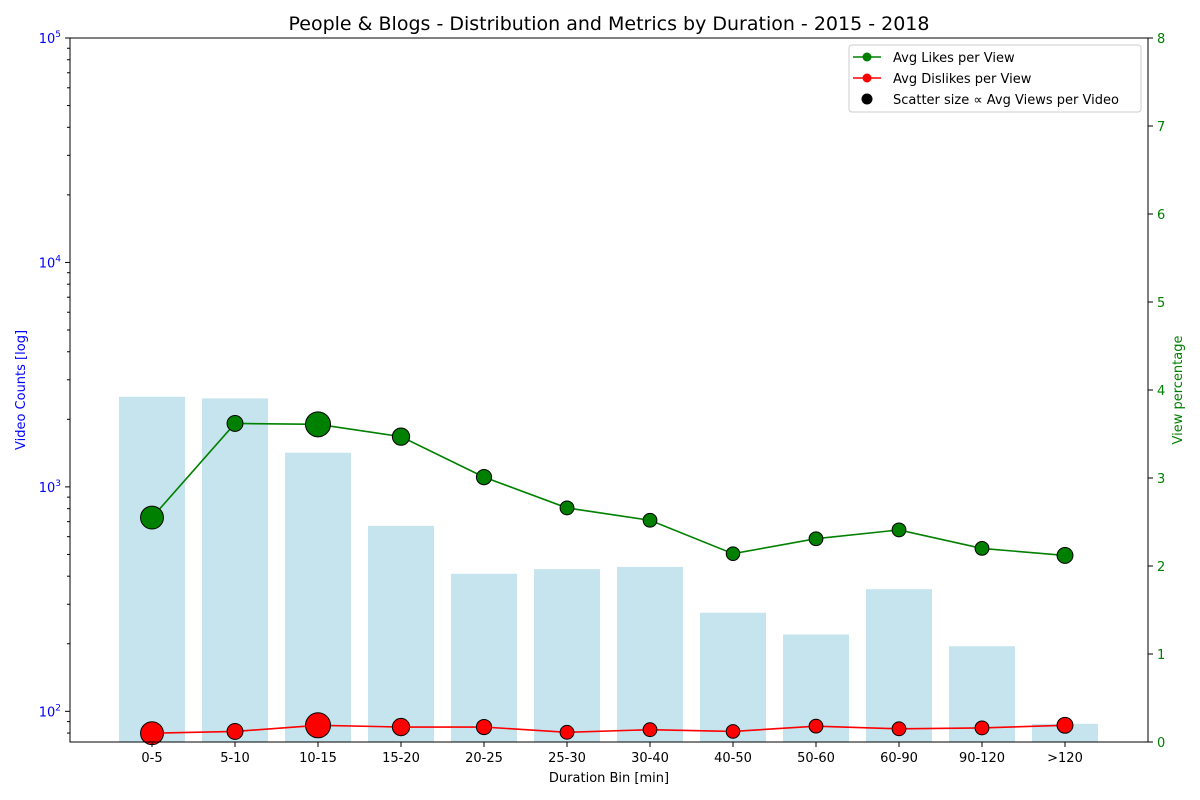 This screenshot has width=1200, height=800. Describe the element at coordinates (650, 758) in the screenshot. I see `x-tick-label: 30-40` at that location.